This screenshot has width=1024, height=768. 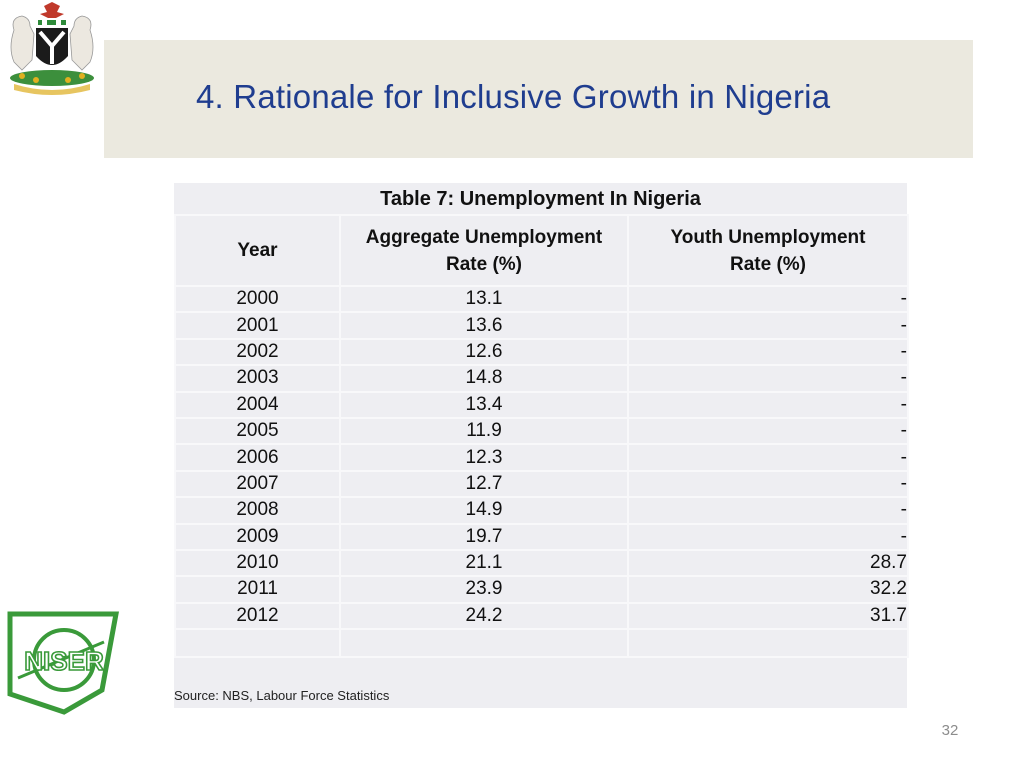 I want to click on table-row: 2006 12.3-, so click(x=541, y=457).